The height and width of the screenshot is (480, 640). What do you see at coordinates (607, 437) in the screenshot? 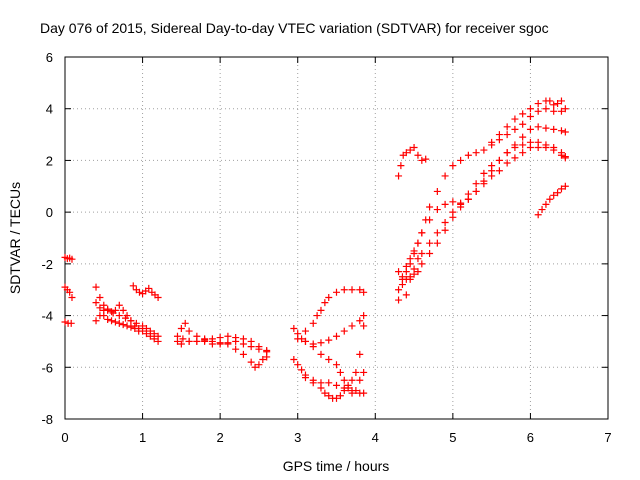
I see `x-tick-label: 7` at bounding box center [607, 437].